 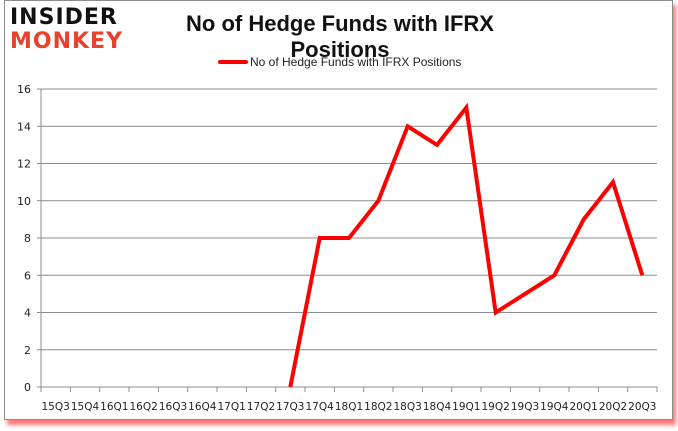 I want to click on y-tick-label: 2, so click(x=27, y=350).